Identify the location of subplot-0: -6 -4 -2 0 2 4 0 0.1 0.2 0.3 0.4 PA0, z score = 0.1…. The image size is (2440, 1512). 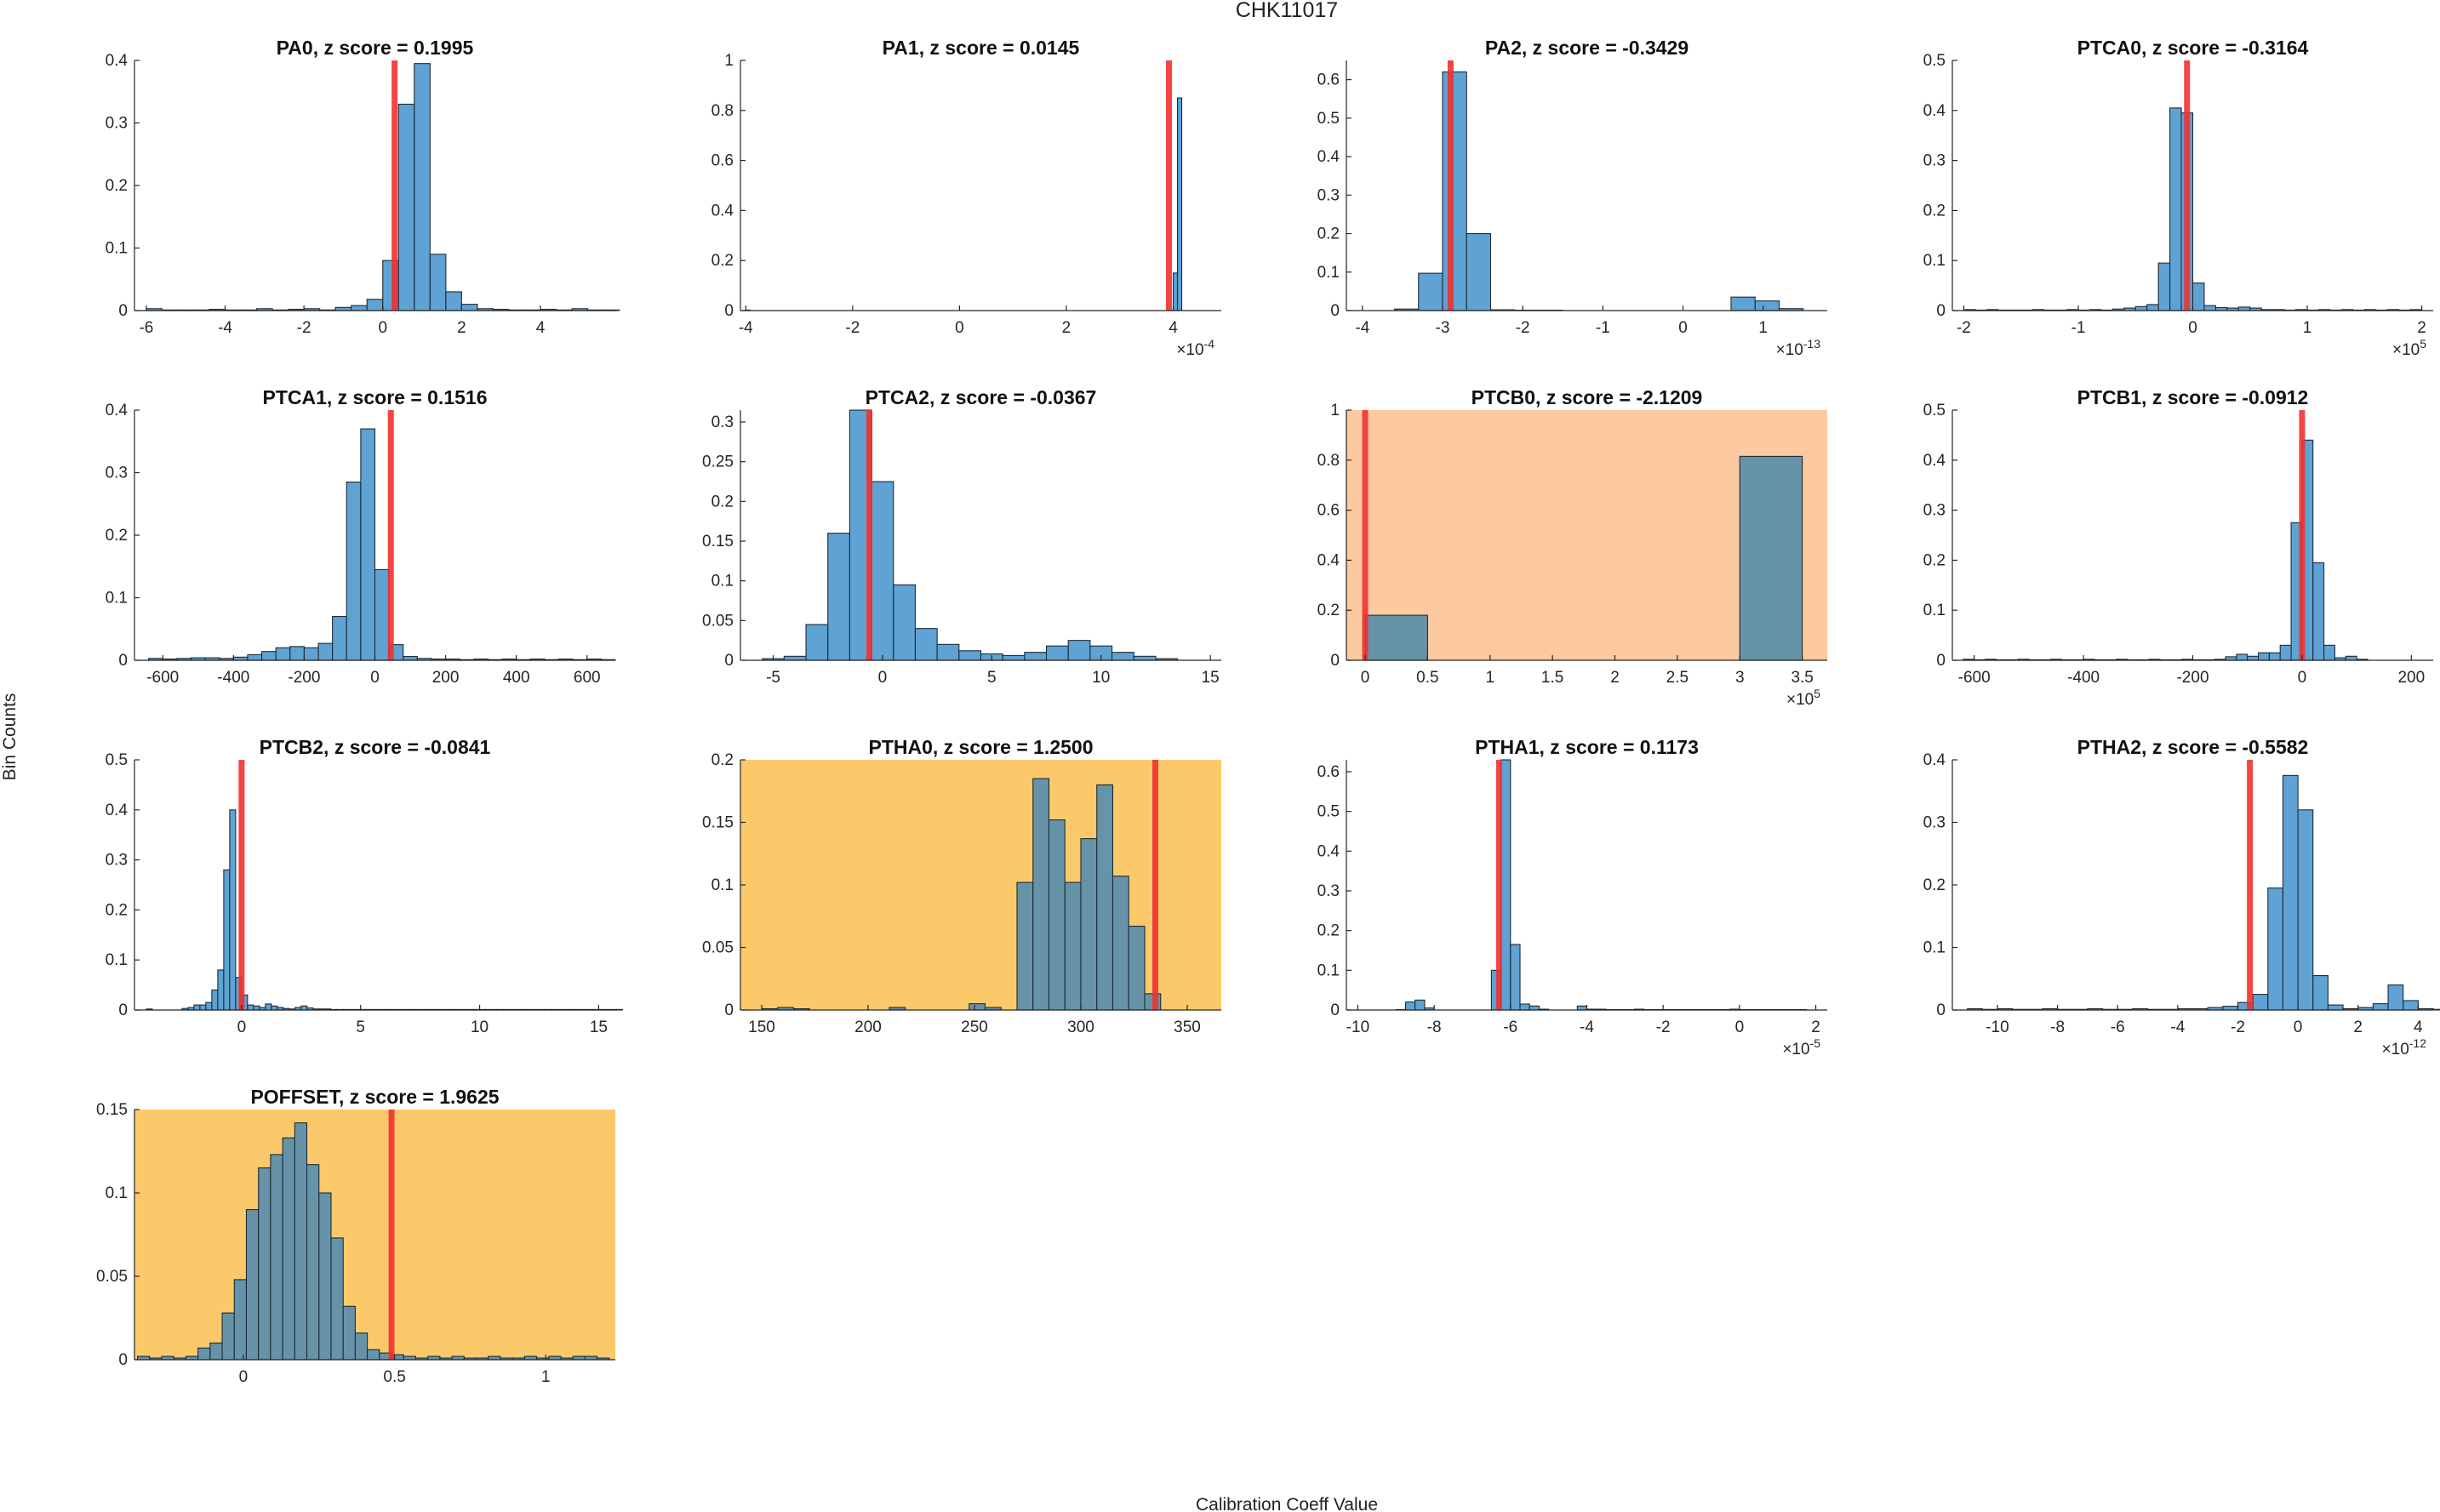
(363, 187).